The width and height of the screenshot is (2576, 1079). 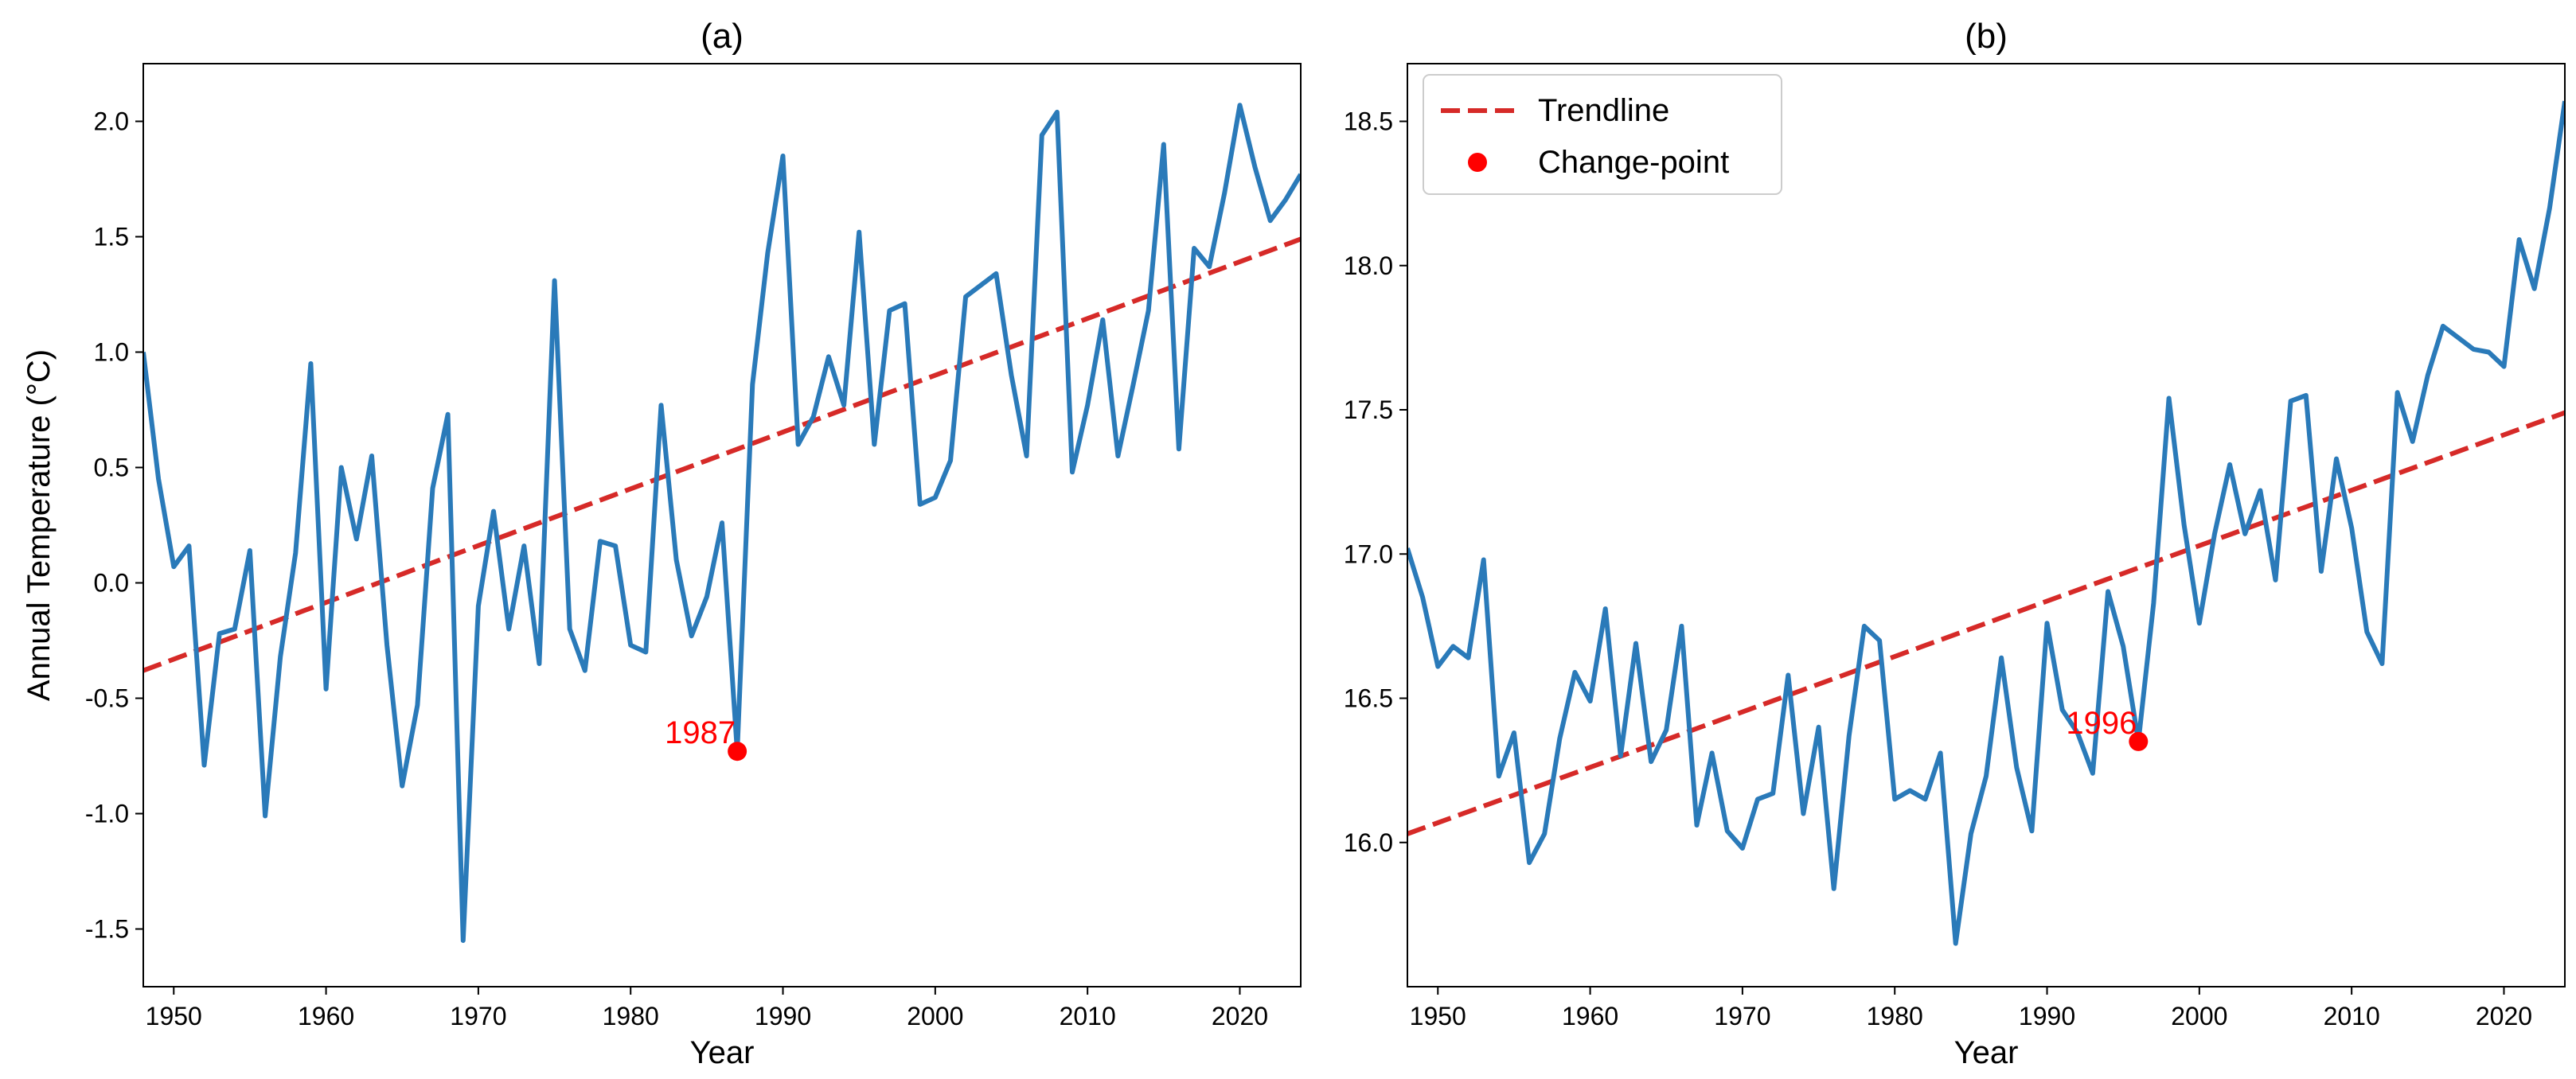 I want to click on y-tick-label: 16.0, so click(x=1368, y=842).